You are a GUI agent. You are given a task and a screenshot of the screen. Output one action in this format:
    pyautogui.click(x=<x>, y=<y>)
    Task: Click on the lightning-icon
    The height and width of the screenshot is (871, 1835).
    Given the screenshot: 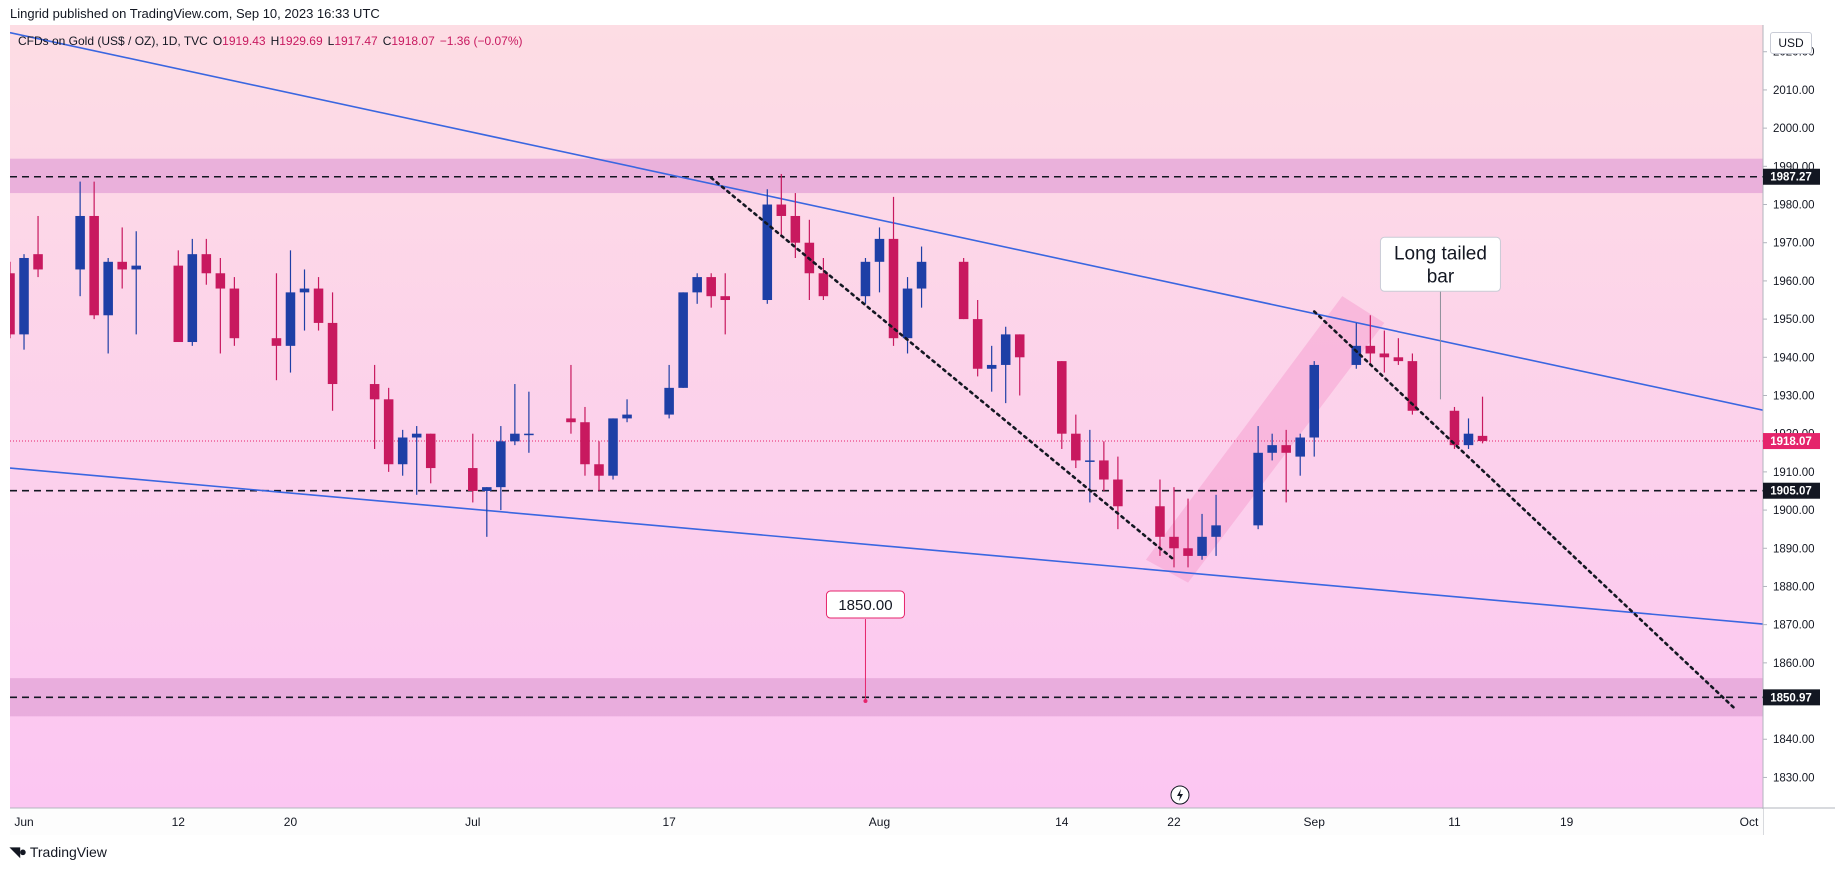 What is the action you would take?
    pyautogui.click(x=1180, y=795)
    